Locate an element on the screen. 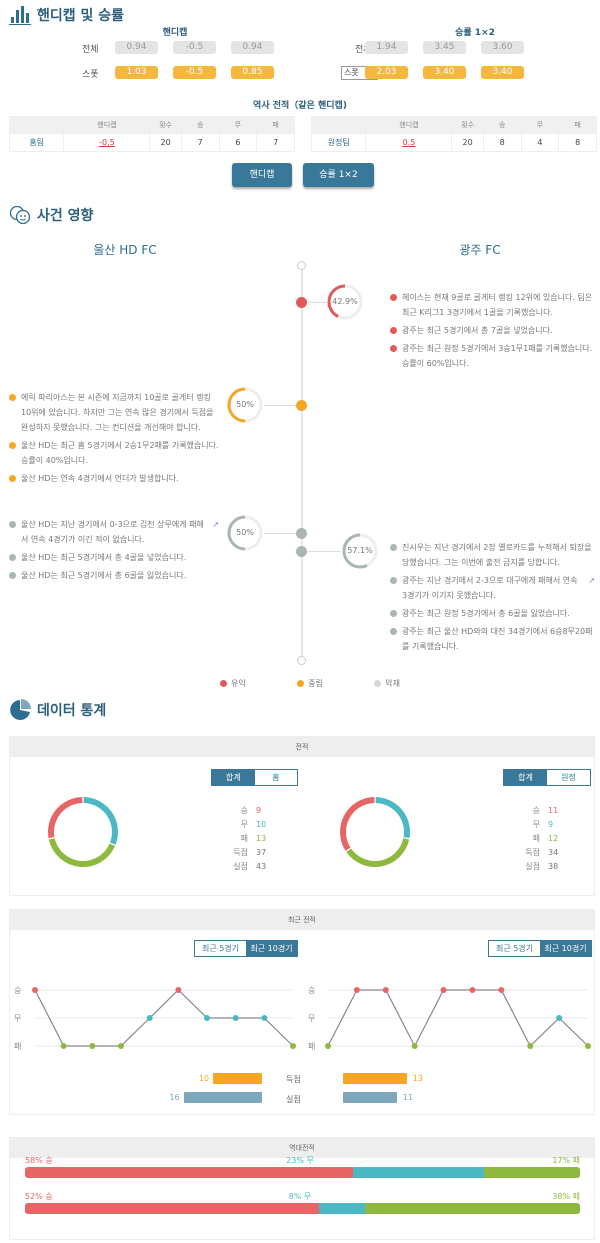 The height and width of the screenshot is (1243, 600). table-cell: 홈팀 is located at coordinates (36, 142).